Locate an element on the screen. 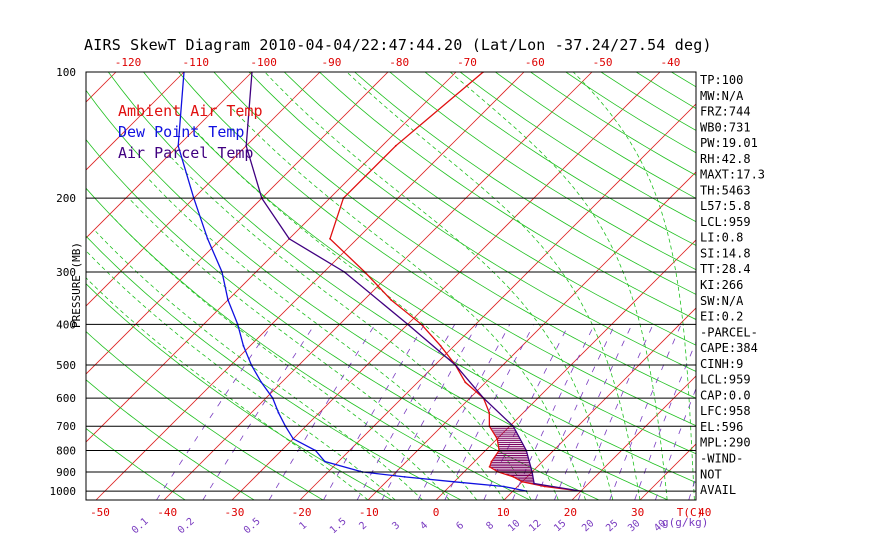  stat-label: LCL:959 is located at coordinates (725, 380).